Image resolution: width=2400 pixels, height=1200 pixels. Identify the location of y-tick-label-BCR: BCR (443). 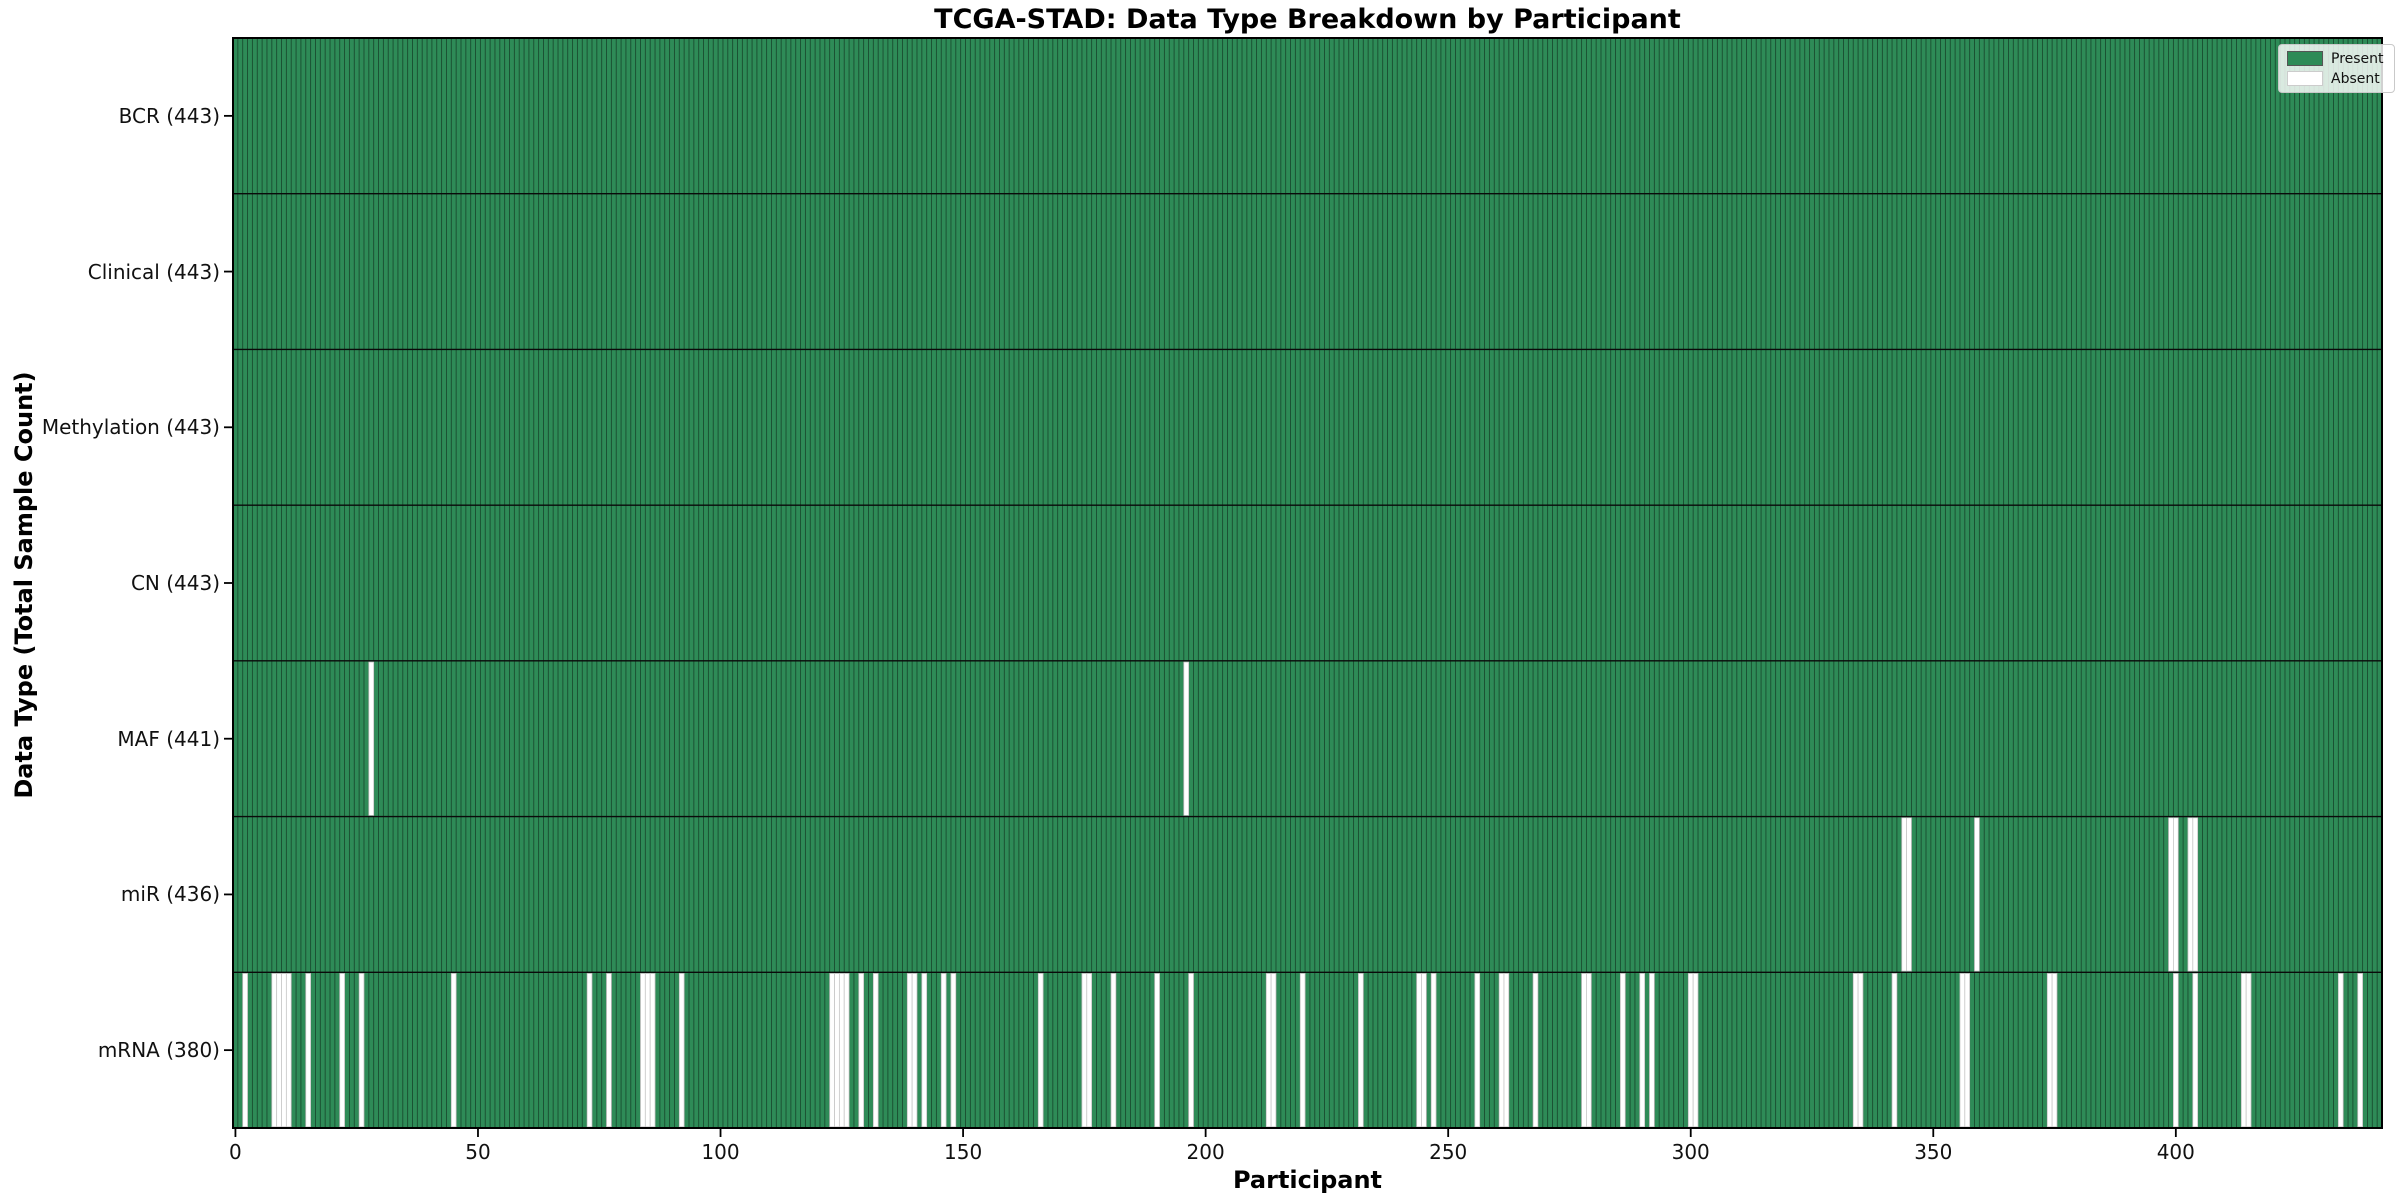
(169, 115).